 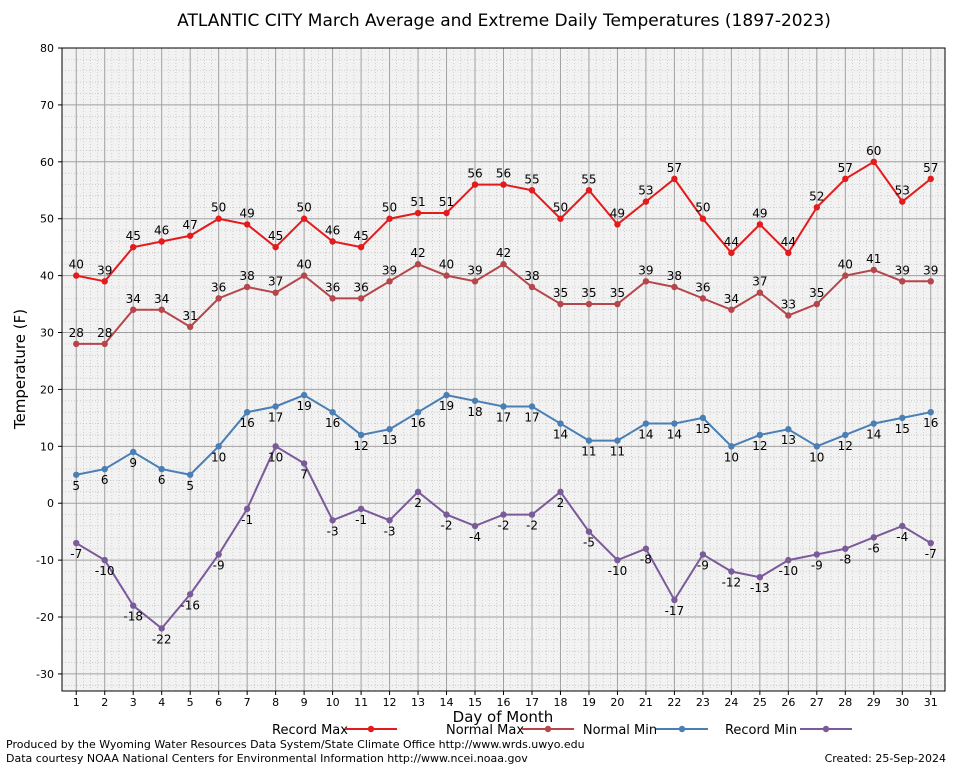 What do you see at coordinates (190, 225) in the screenshot?
I see `record-max-data-label: 47` at bounding box center [190, 225].